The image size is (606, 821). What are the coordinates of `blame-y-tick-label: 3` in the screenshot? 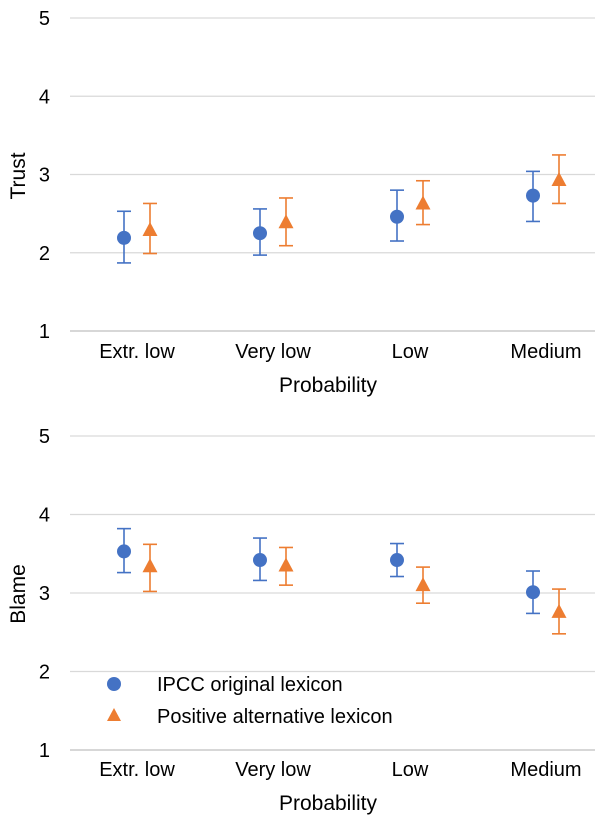 It's located at (44, 594).